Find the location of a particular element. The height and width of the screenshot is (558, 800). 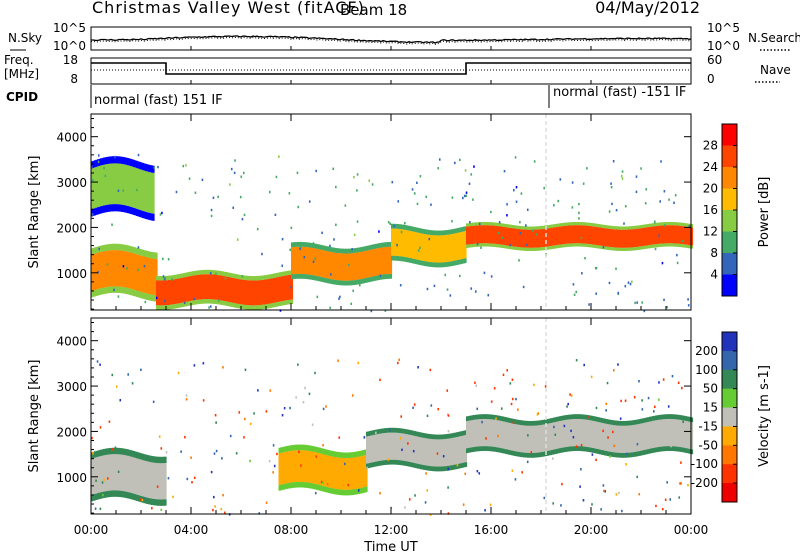

velocity-ylabel: Slant Range [km] is located at coordinates (34, 416).